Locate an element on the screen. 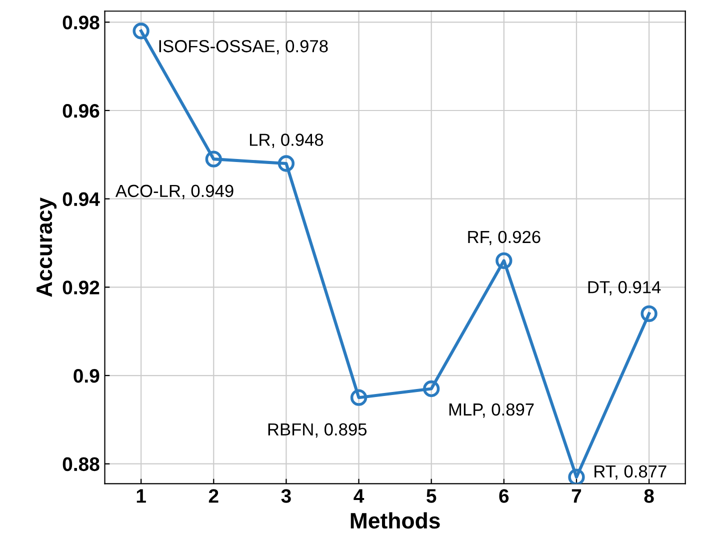 The width and height of the screenshot is (708, 556). annotation: ISOFS-OSSAE, 0.978 is located at coordinates (243, 47).